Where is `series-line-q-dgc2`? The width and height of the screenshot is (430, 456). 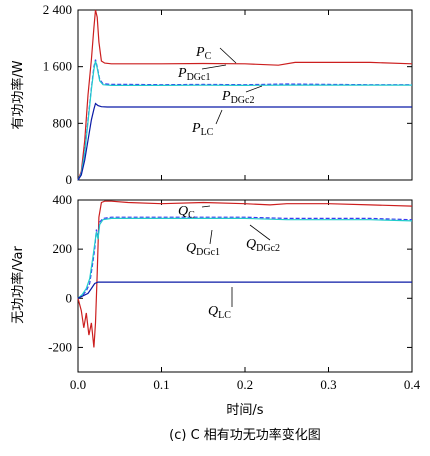
series-line-q-dgc2 is located at coordinates (245, 258).